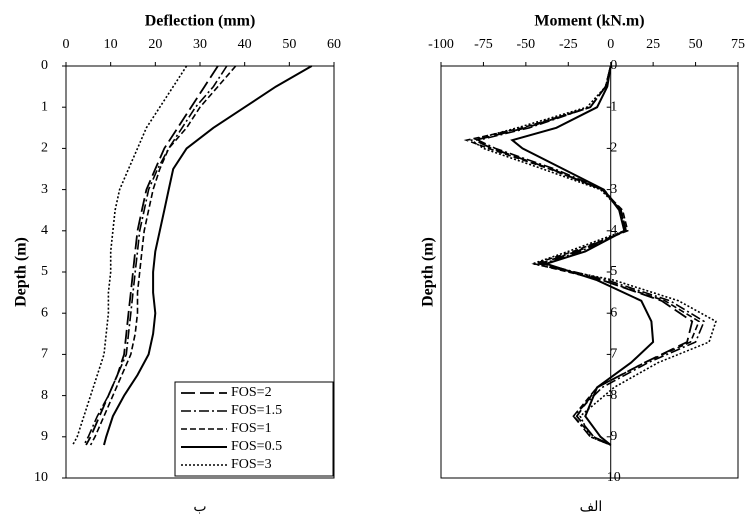 The width and height of the screenshot is (749, 520). I want to click on axis-title: Moment (kN.m), so click(589, 21).